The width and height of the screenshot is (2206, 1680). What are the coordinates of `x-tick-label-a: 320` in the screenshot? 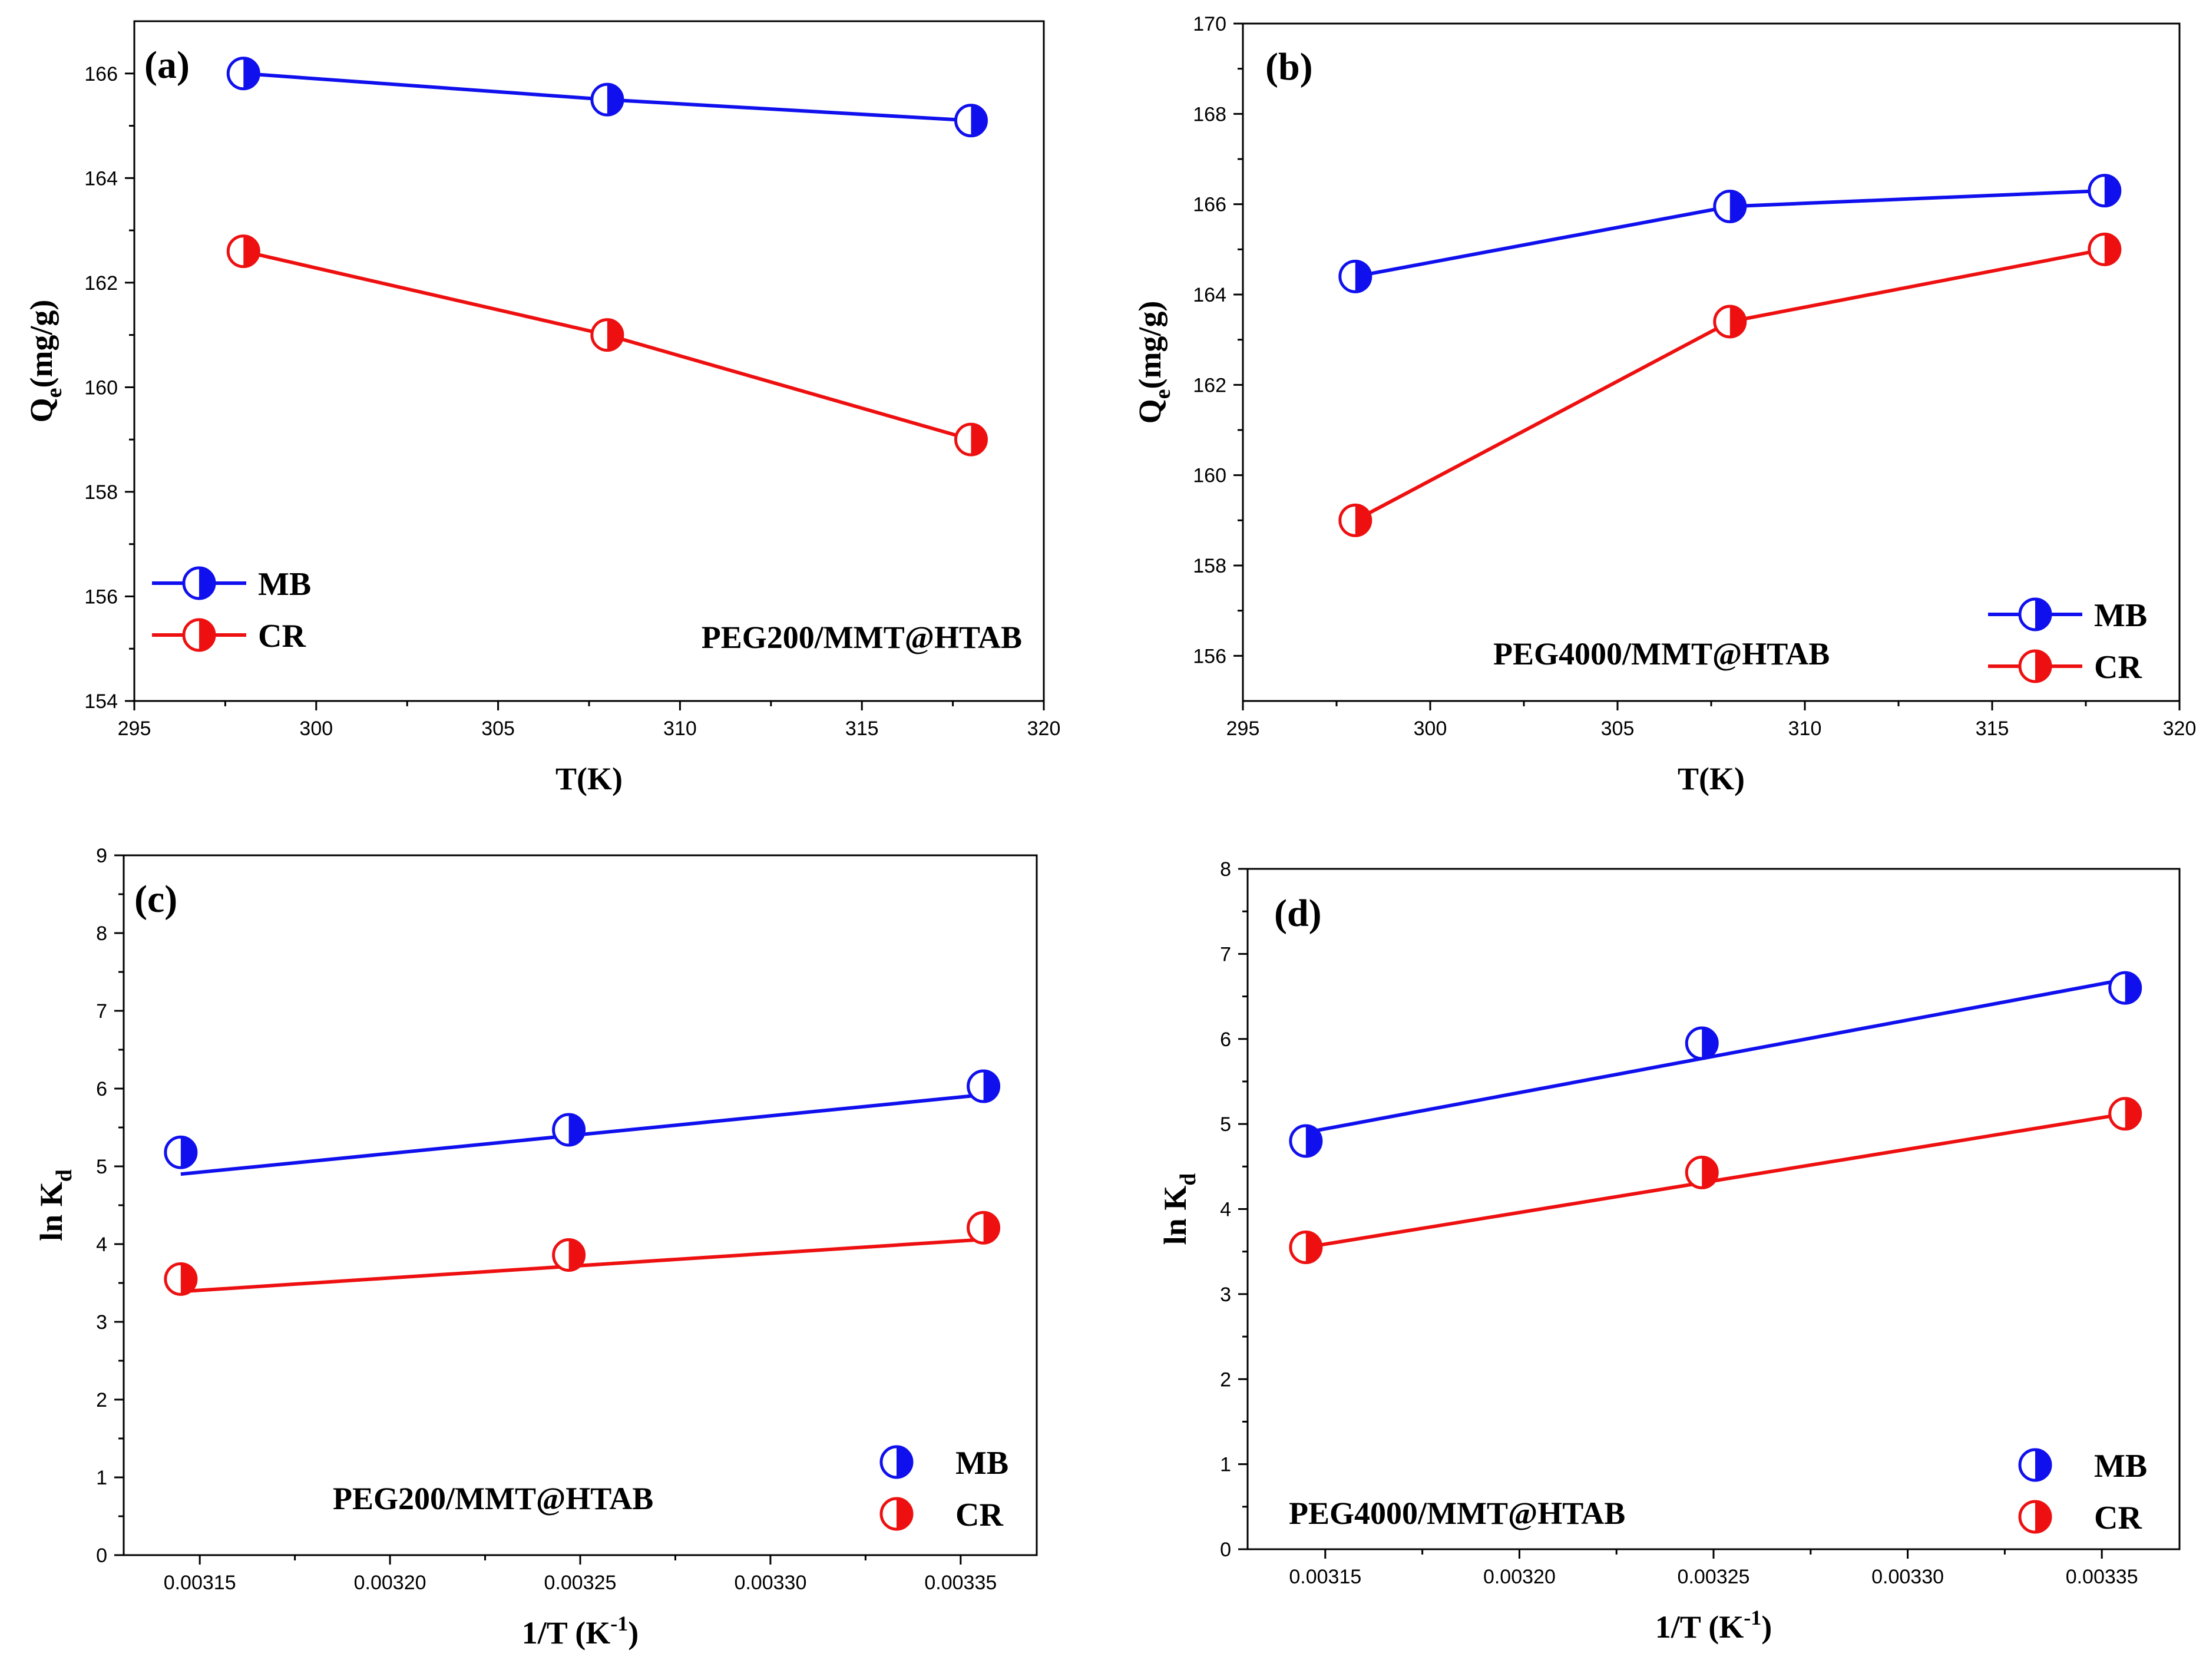 It's located at (1044, 728).